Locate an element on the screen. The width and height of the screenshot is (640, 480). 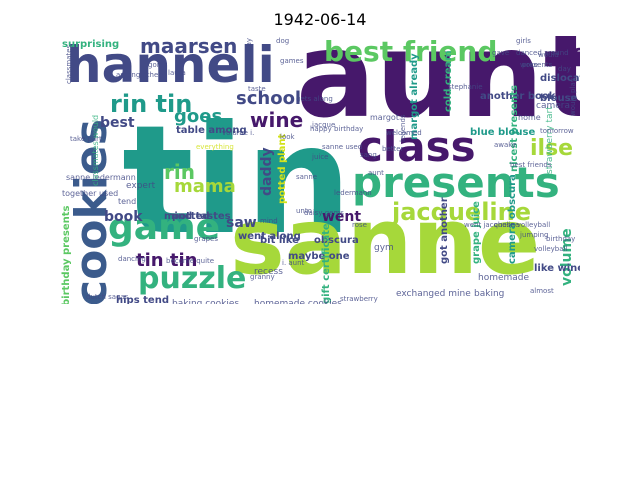
word-72: daisy gems is located at coordinates (324, 213).